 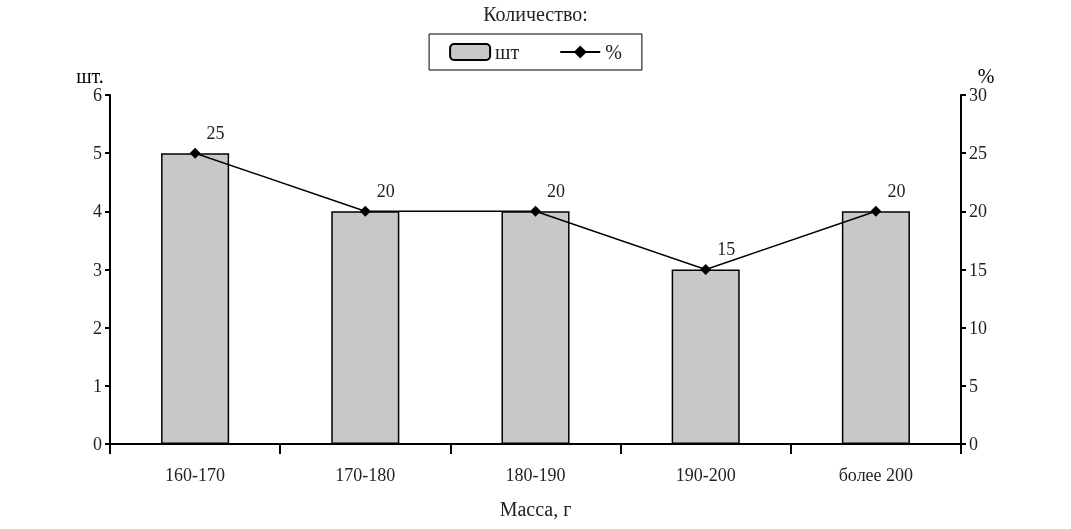 I want to click on y-axis-title: шт., so click(x=90, y=76).